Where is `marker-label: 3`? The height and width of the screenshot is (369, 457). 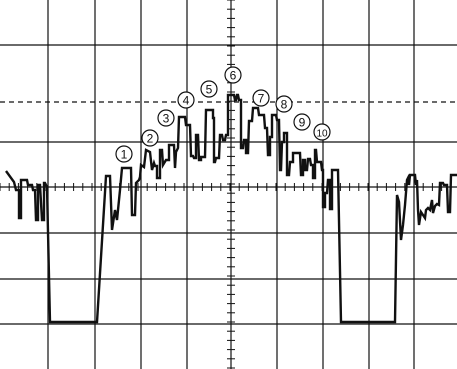 marker-label: 3 is located at coordinates (166, 119).